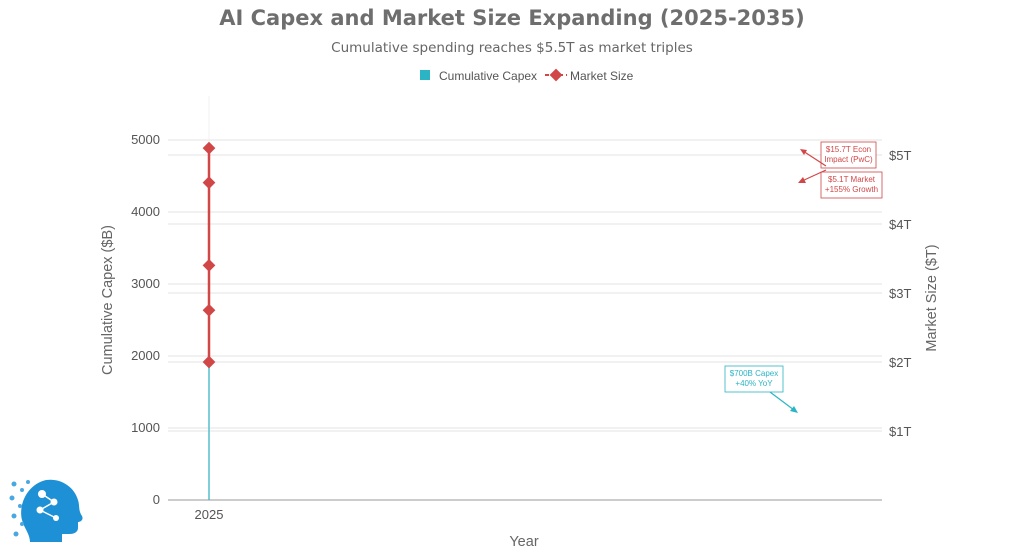  I want to click on y-right-tick-label: $3T, so click(900, 293).